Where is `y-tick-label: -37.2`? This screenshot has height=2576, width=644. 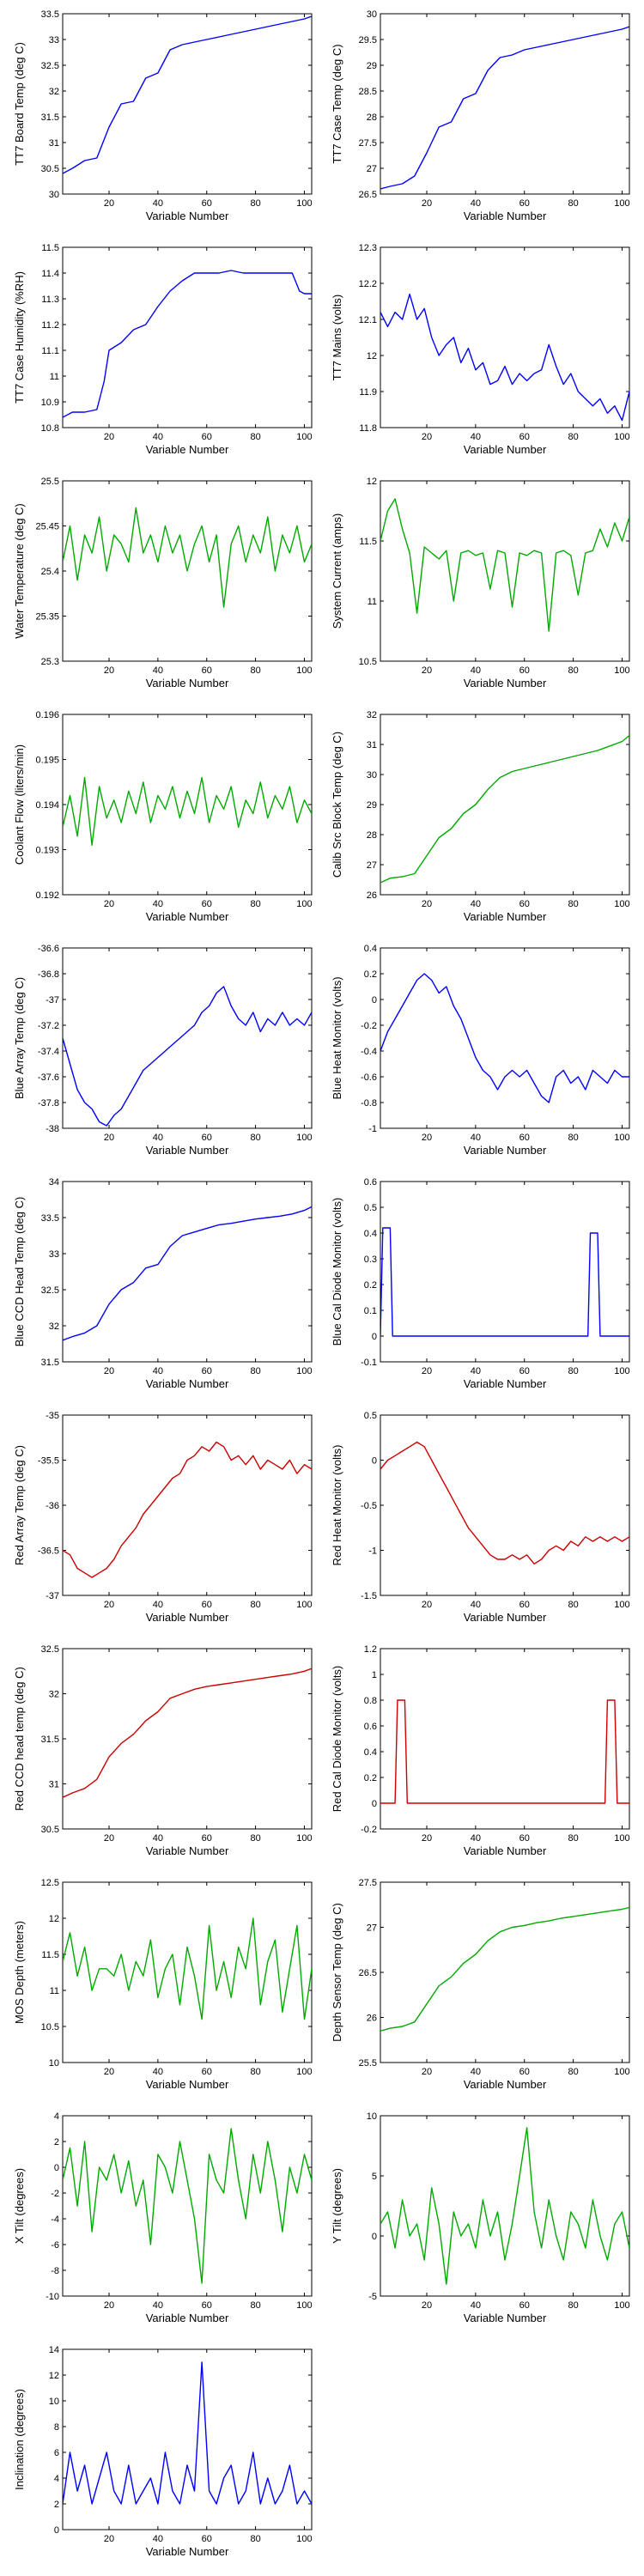
y-tick-label: -37.2 is located at coordinates (48, 1026).